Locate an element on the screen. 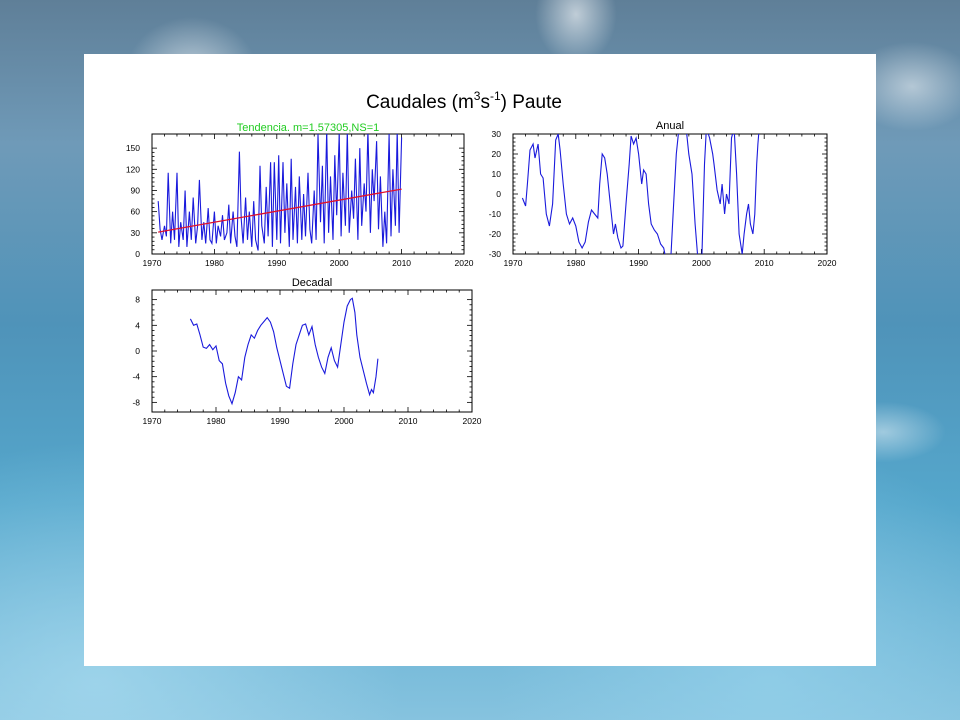 This screenshot has height=720, width=960. y-tick-label: -30 is located at coordinates (495, 254).